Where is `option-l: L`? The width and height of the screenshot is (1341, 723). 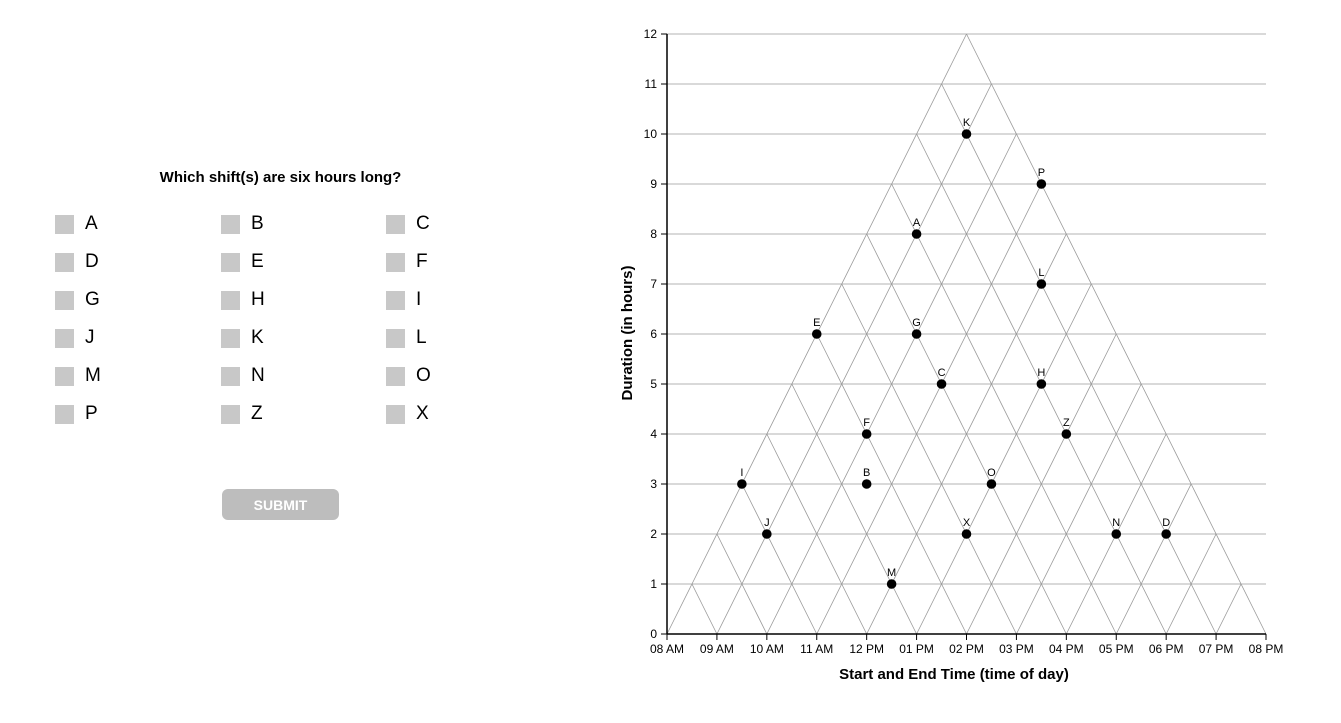
option-l: L is located at coordinates (406, 338).